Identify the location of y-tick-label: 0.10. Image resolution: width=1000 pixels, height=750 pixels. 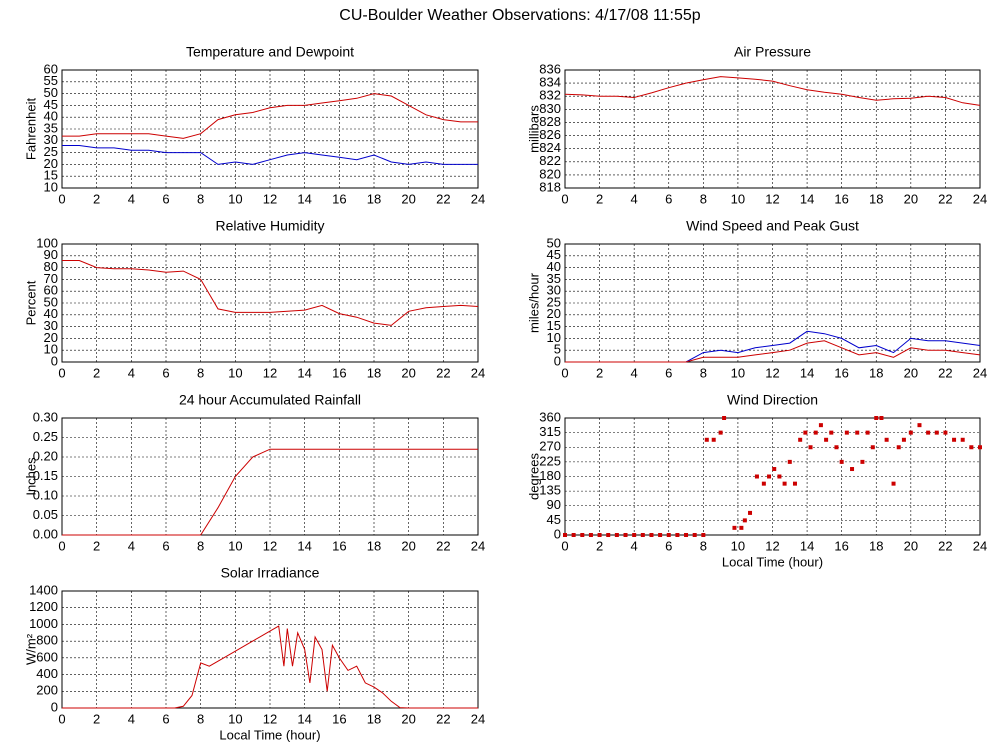
(45, 494).